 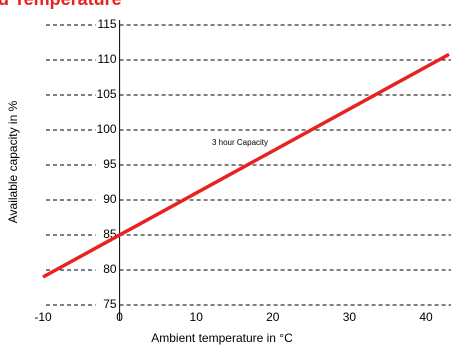 I want to click on y-tick-label: 90, so click(x=110, y=199).